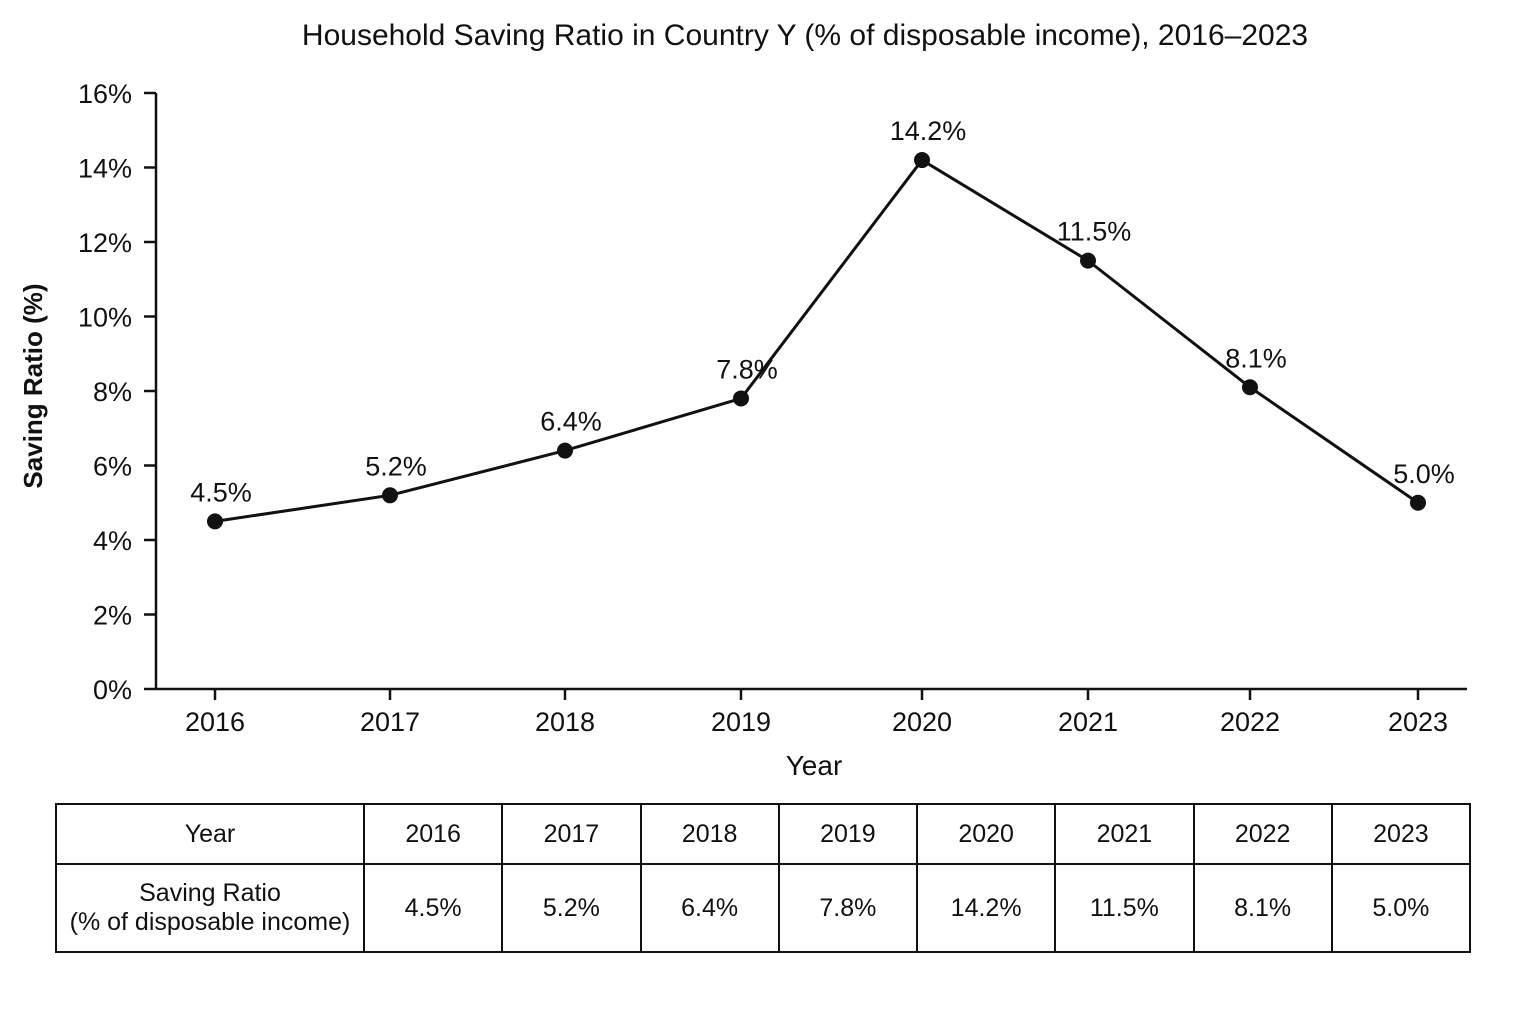 This screenshot has width=1536, height=1024. Describe the element at coordinates (215, 722) in the screenshot. I see `x-tick-label: 2016` at that location.